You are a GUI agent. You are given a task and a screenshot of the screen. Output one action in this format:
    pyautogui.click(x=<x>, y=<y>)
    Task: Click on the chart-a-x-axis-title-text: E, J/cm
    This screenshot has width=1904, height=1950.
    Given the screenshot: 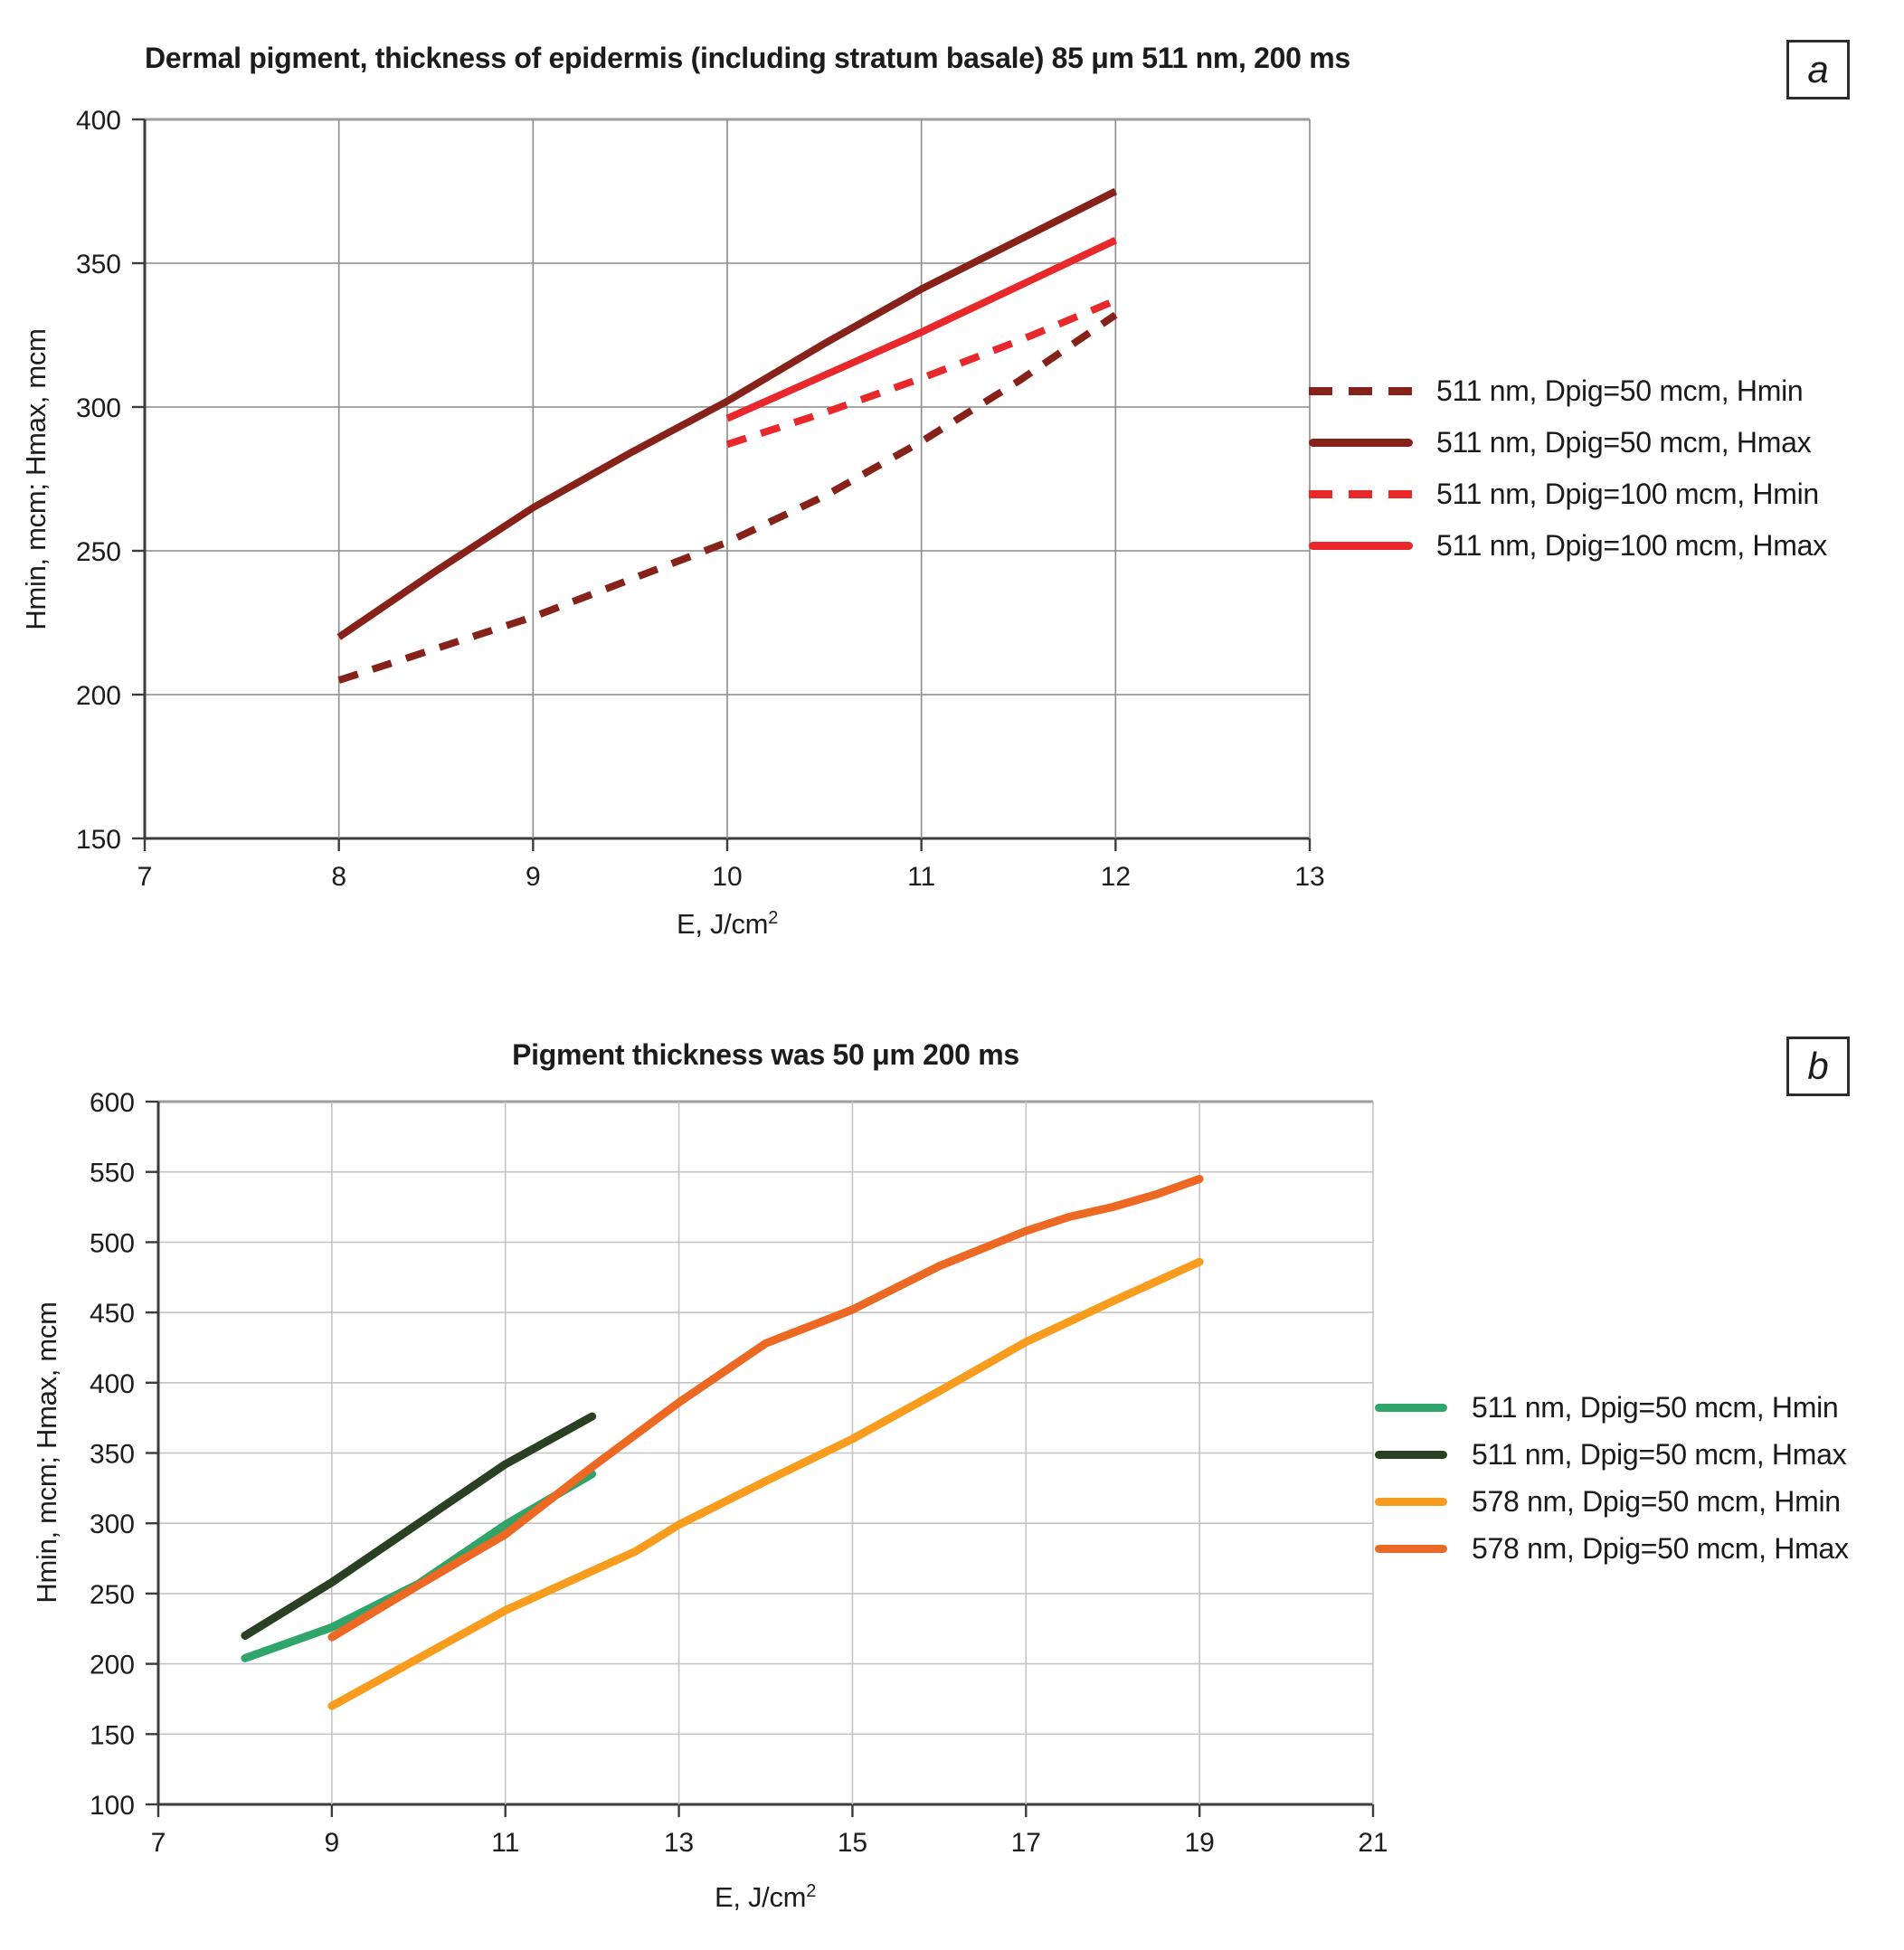 What is the action you would take?
    pyautogui.click(x=722, y=925)
    